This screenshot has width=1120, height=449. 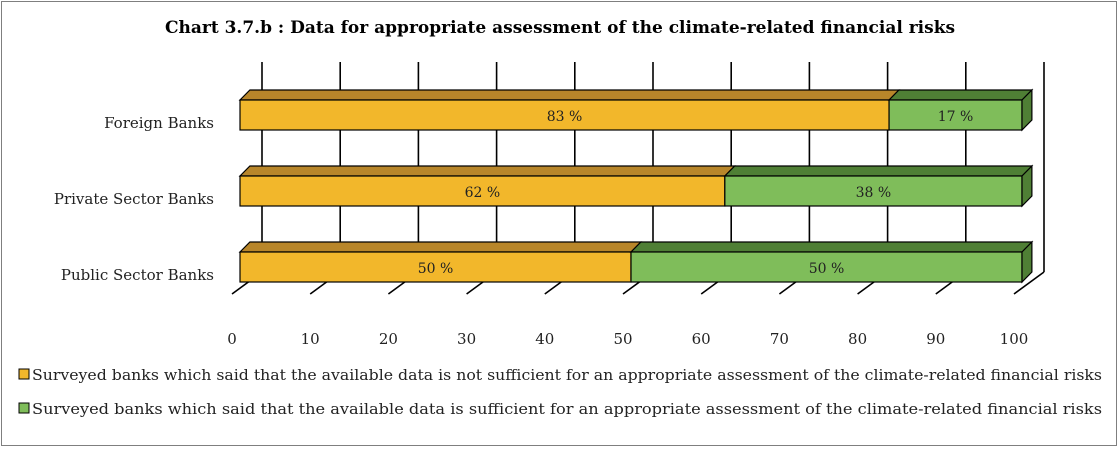 What do you see at coordinates (935, 339) in the screenshot?
I see `x-tick-label: 90` at bounding box center [935, 339].